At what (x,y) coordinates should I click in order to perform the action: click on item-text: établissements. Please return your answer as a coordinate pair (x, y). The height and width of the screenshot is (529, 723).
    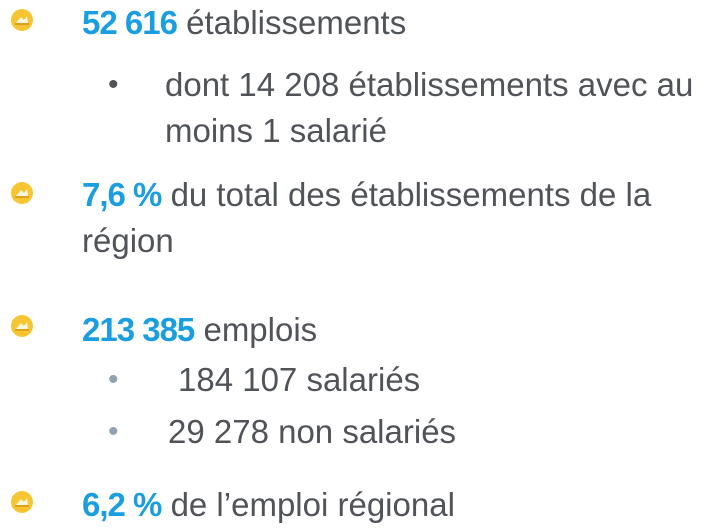
    Looking at the image, I should click on (296, 22).